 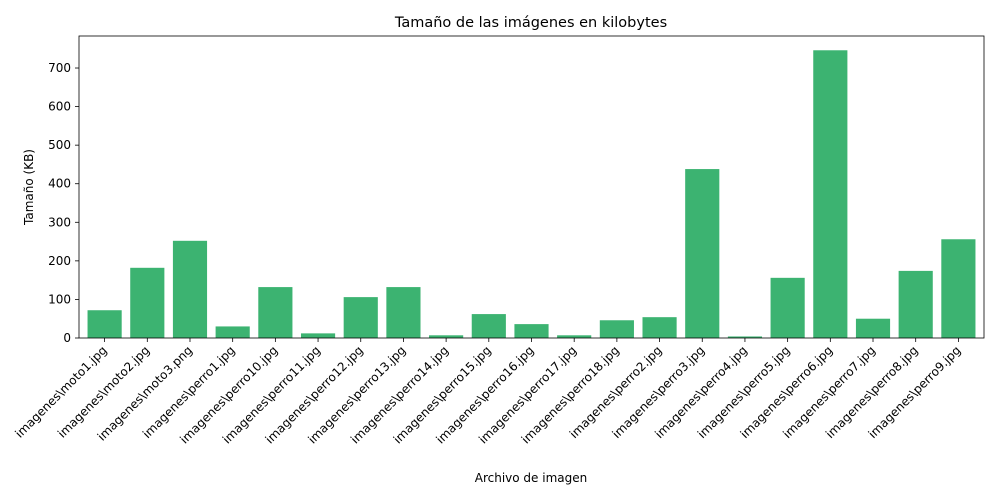 I want to click on chart-title: Tamaño de las imágenes en kilobytes, so click(x=530, y=23).